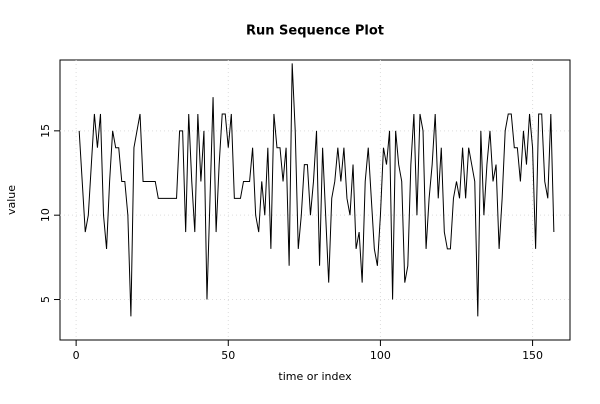 The height and width of the screenshot is (404, 600). Describe the element at coordinates (76, 355) in the screenshot. I see `x-tick-label: 0` at that location.